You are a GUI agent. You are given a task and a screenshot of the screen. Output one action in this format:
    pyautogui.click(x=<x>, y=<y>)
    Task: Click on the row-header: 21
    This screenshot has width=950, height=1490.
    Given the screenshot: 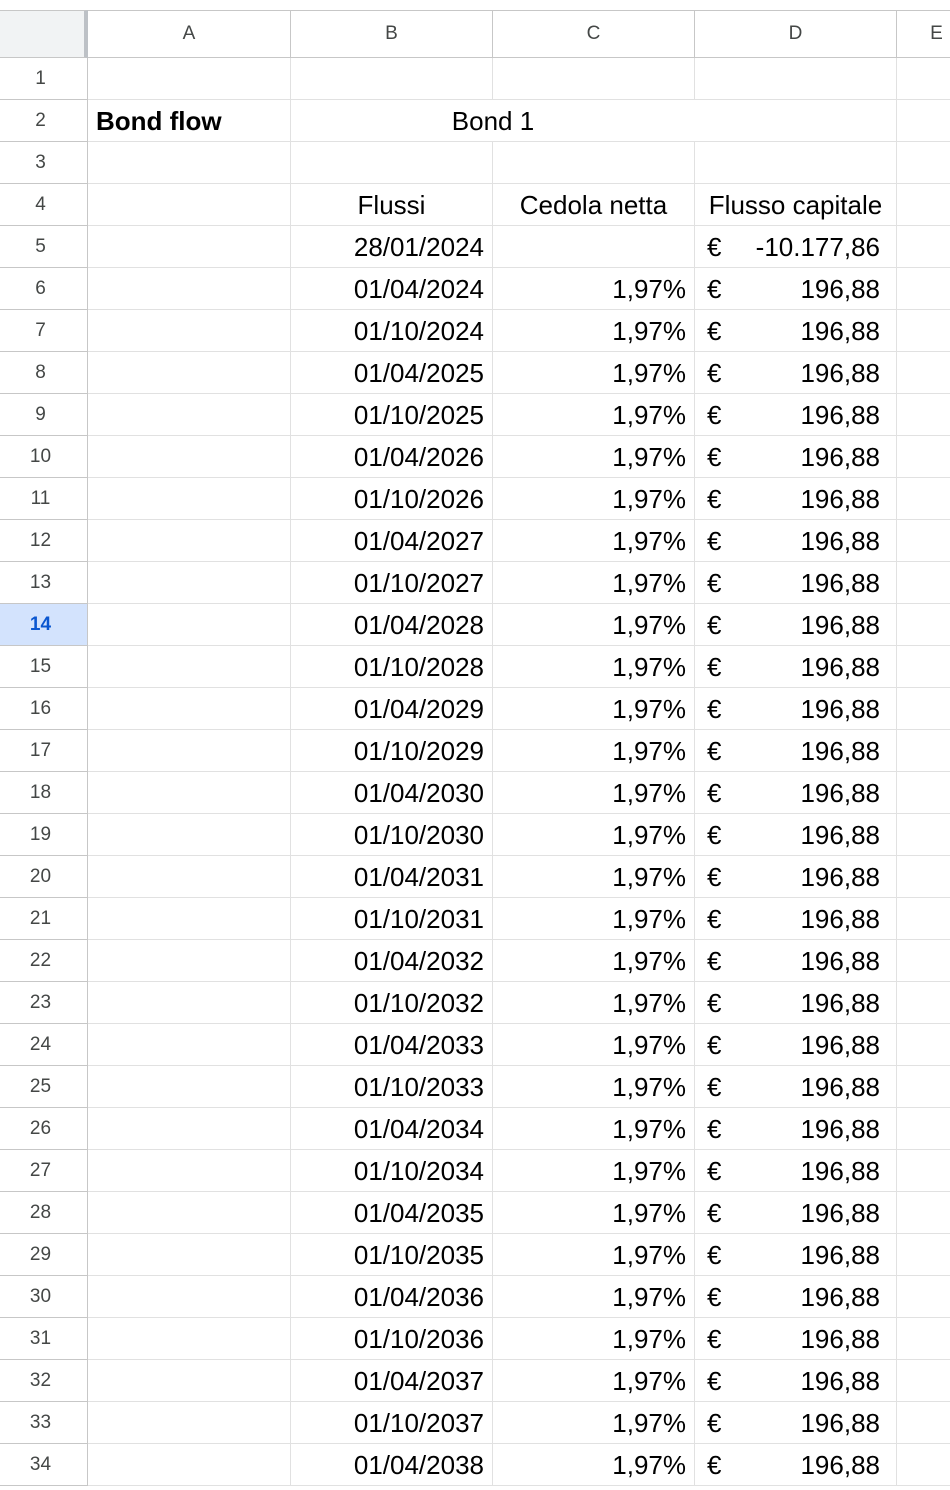 What is the action you would take?
    pyautogui.click(x=44, y=919)
    